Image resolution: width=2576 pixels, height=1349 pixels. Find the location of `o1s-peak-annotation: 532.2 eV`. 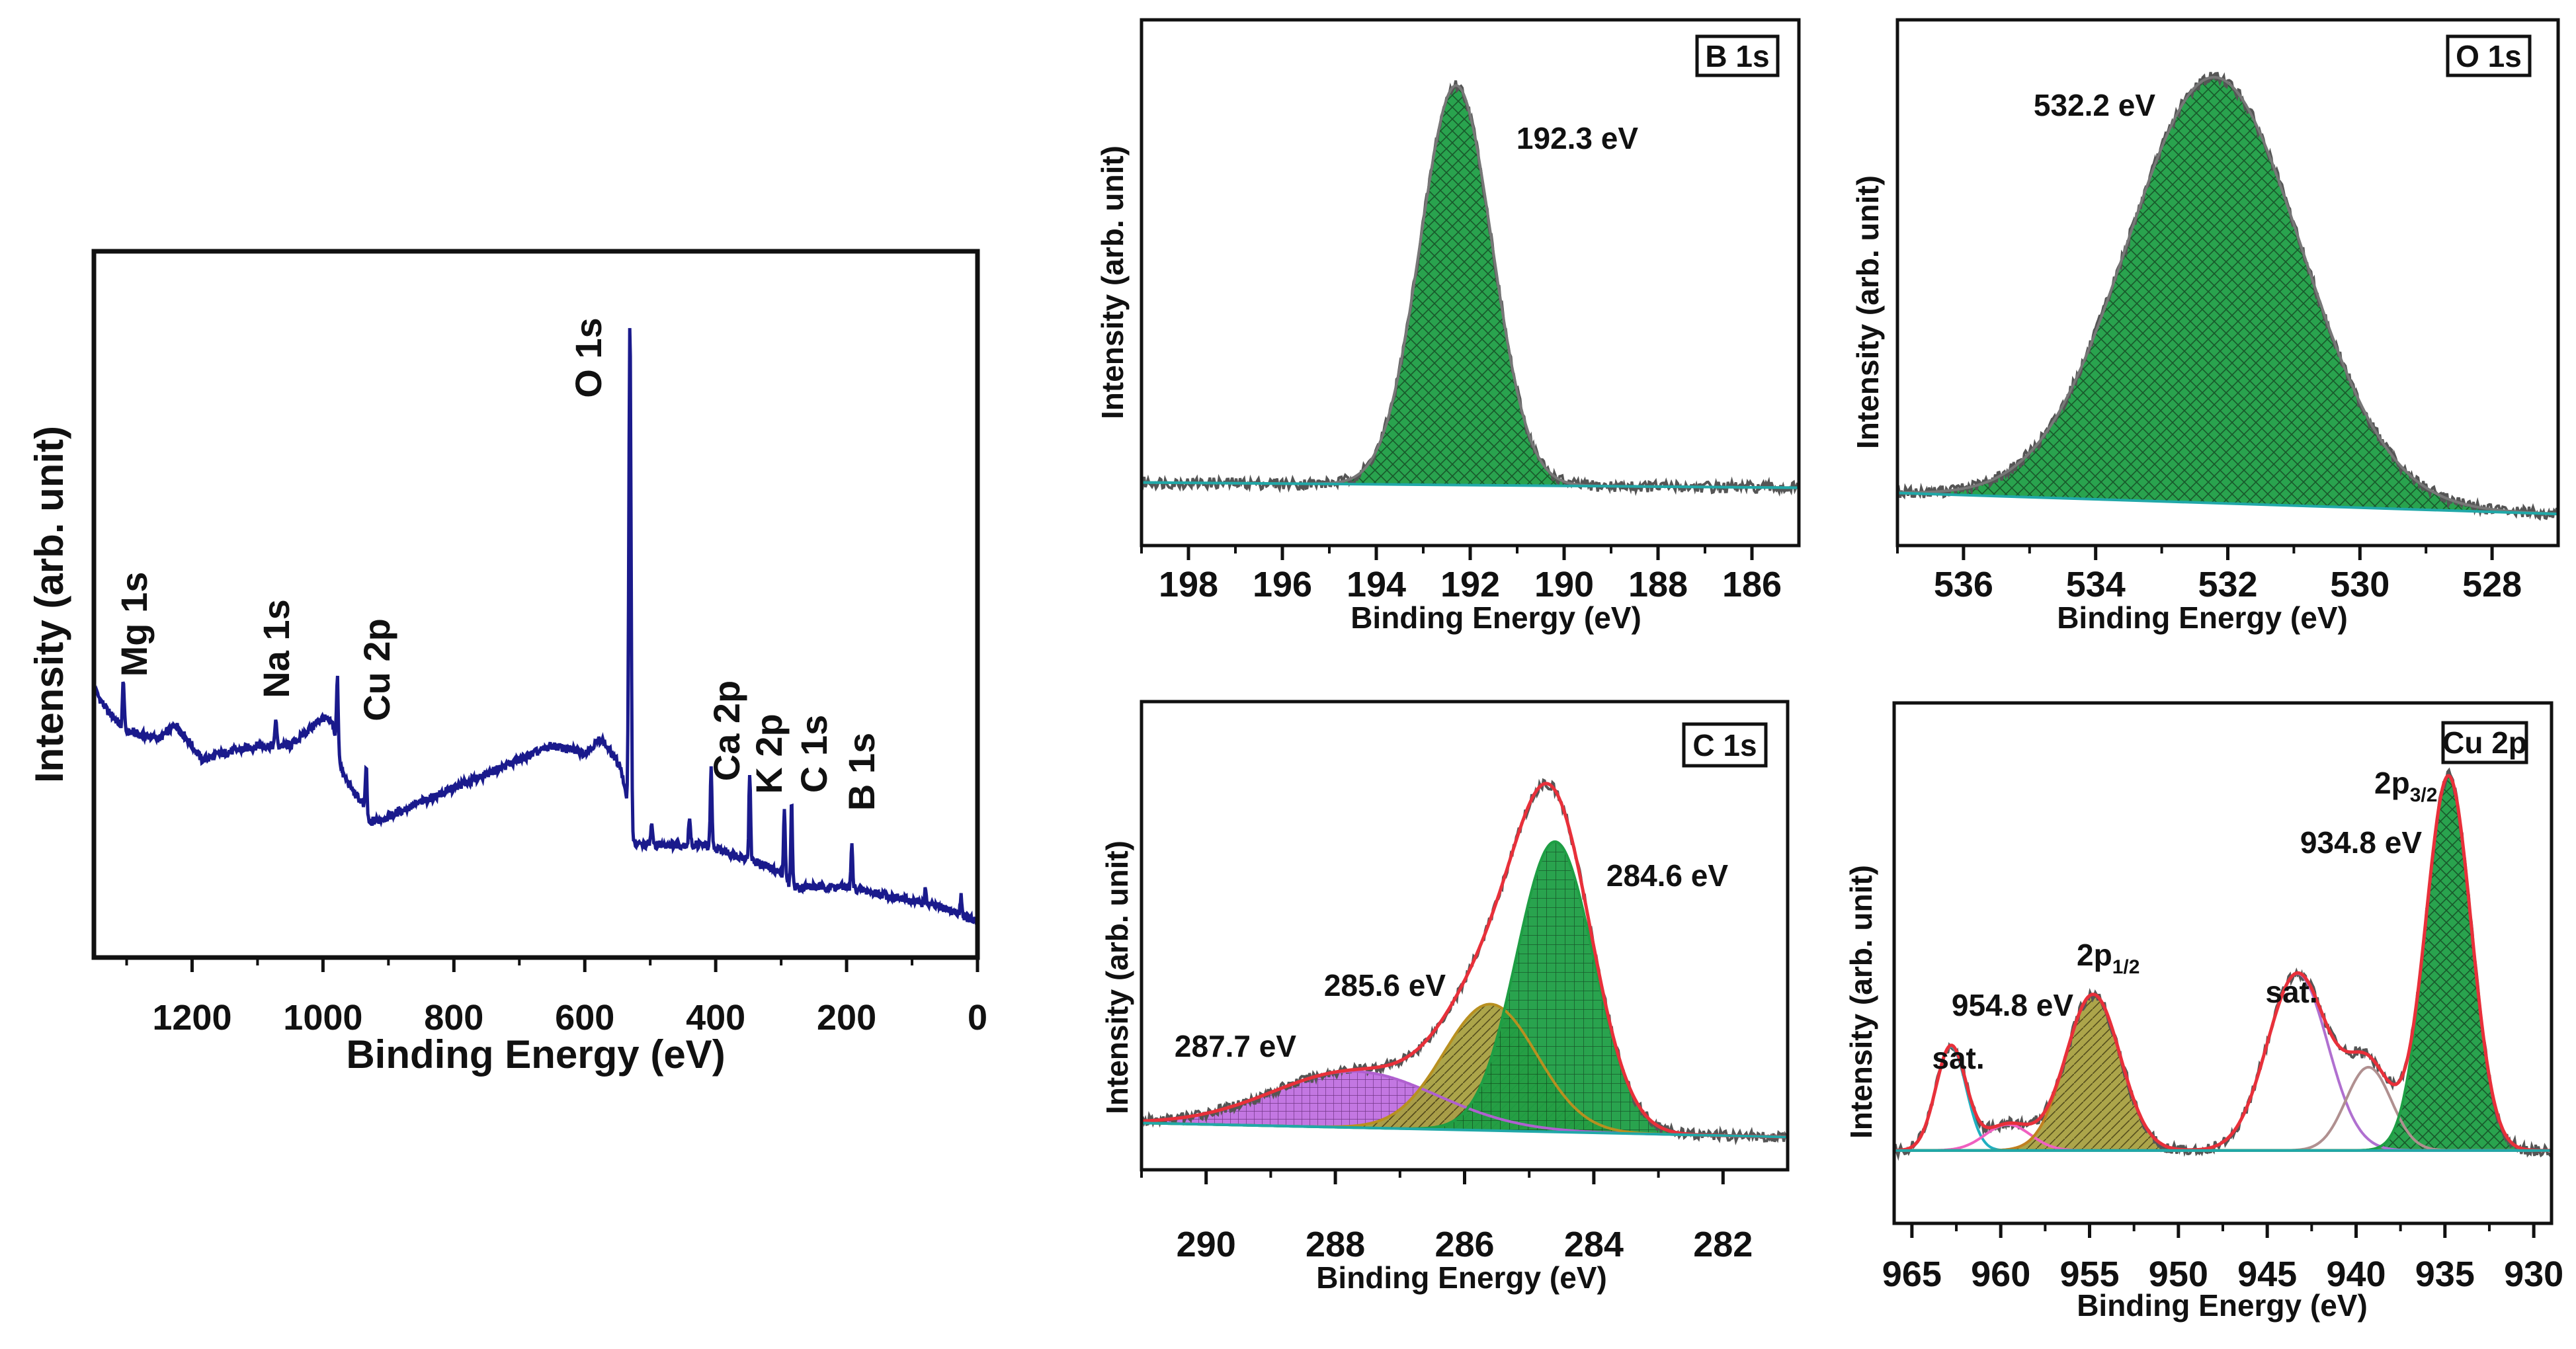

o1s-peak-annotation: 532.2 eV is located at coordinates (2094, 105).